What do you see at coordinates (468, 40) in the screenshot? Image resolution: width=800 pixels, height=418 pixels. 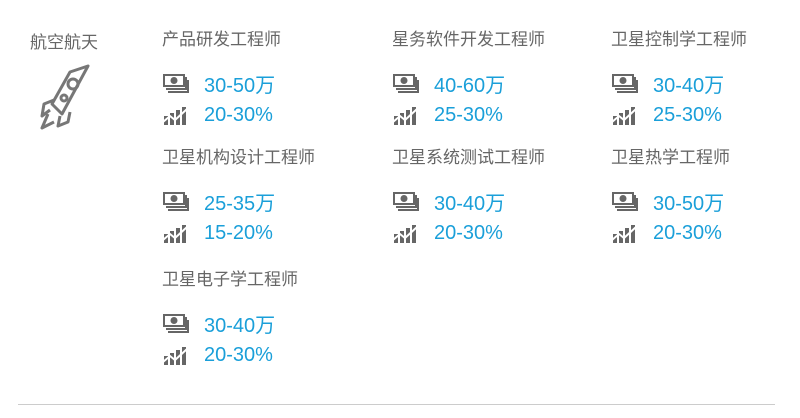 I see `job-title: 星务软件开发工程师` at bounding box center [468, 40].